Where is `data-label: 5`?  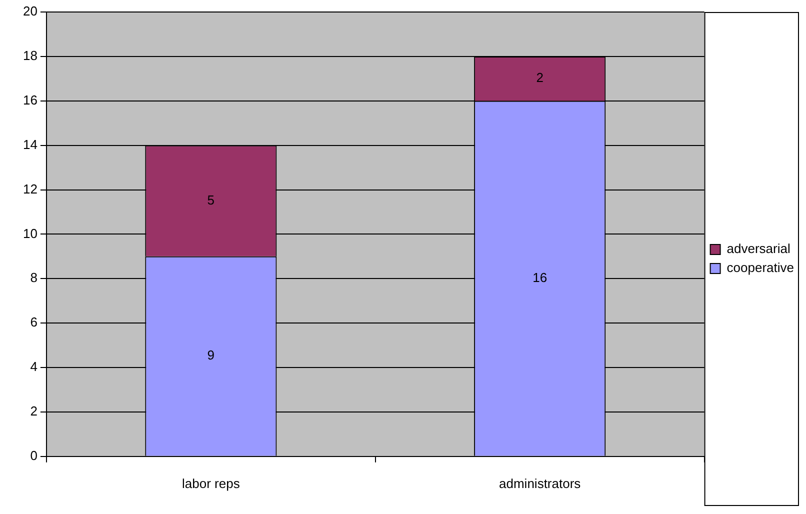
data-label: 5 is located at coordinates (211, 200).